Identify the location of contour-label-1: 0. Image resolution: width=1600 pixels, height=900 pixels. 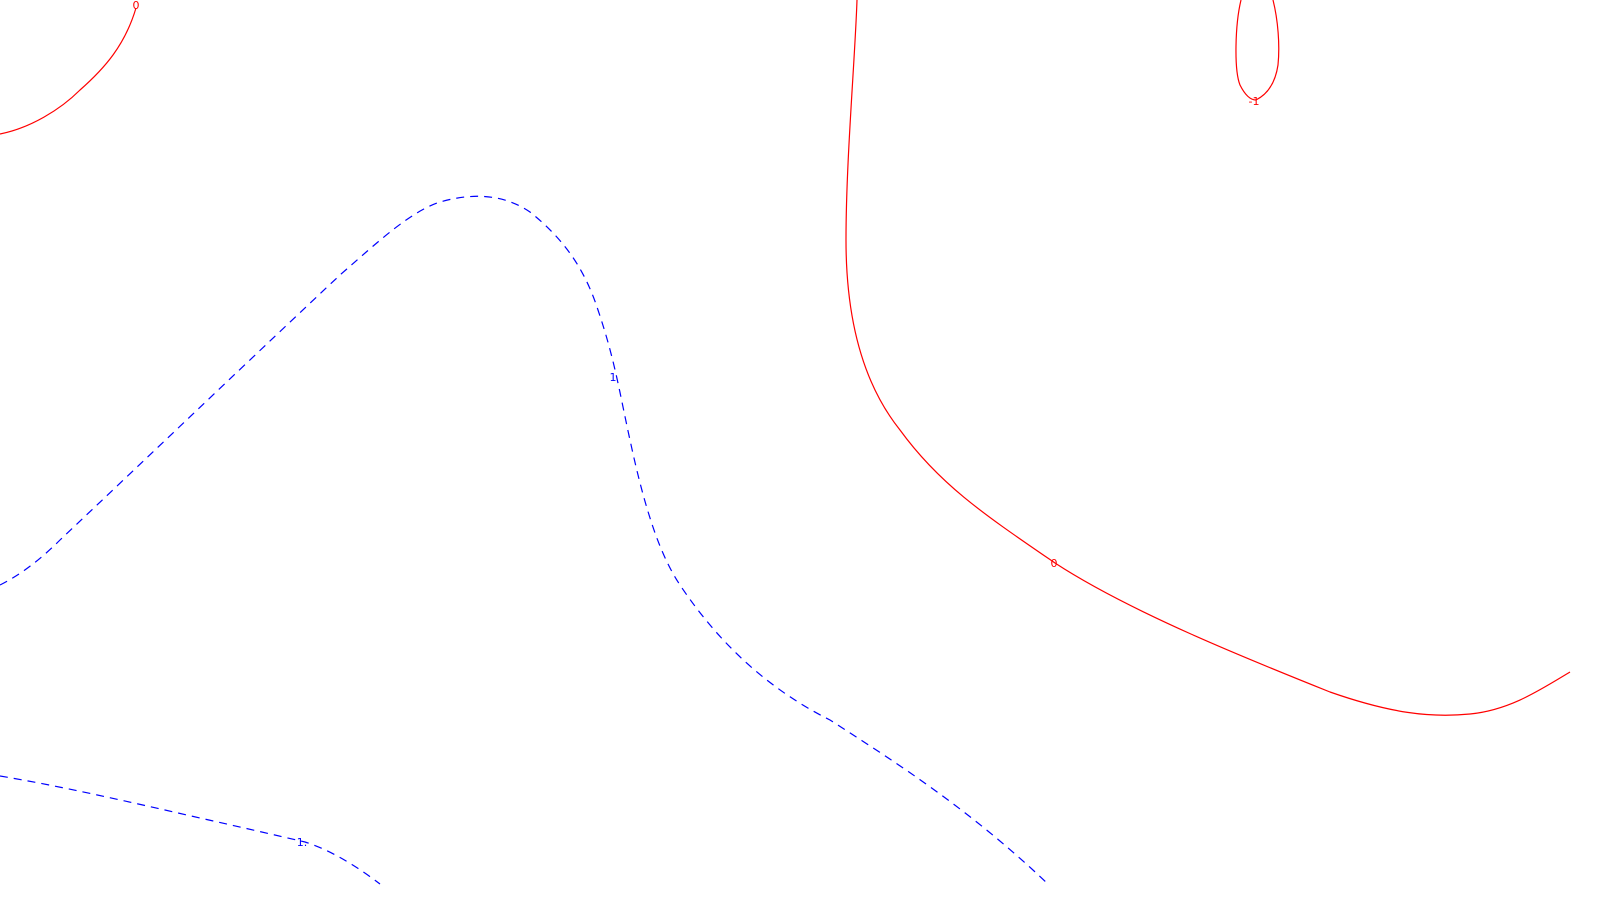
(136, 6).